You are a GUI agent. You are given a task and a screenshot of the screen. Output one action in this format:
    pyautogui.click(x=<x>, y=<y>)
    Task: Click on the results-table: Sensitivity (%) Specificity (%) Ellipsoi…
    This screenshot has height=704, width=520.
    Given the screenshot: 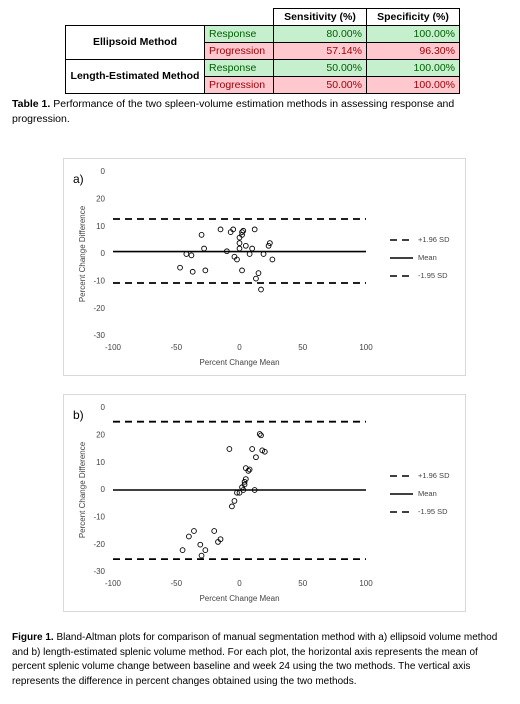 What is the action you would take?
    pyautogui.click(x=262, y=51)
    